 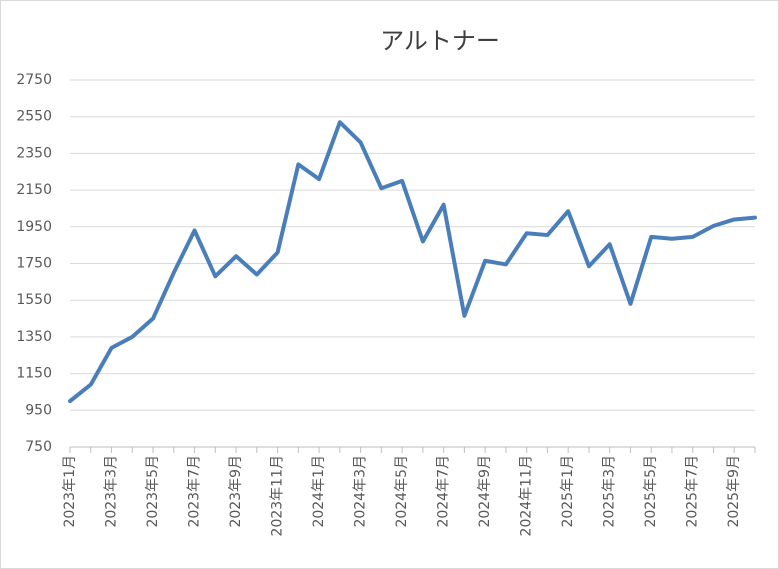 What do you see at coordinates (278, 495) in the screenshot?
I see `x-tick-label: 2023年11月` at bounding box center [278, 495].